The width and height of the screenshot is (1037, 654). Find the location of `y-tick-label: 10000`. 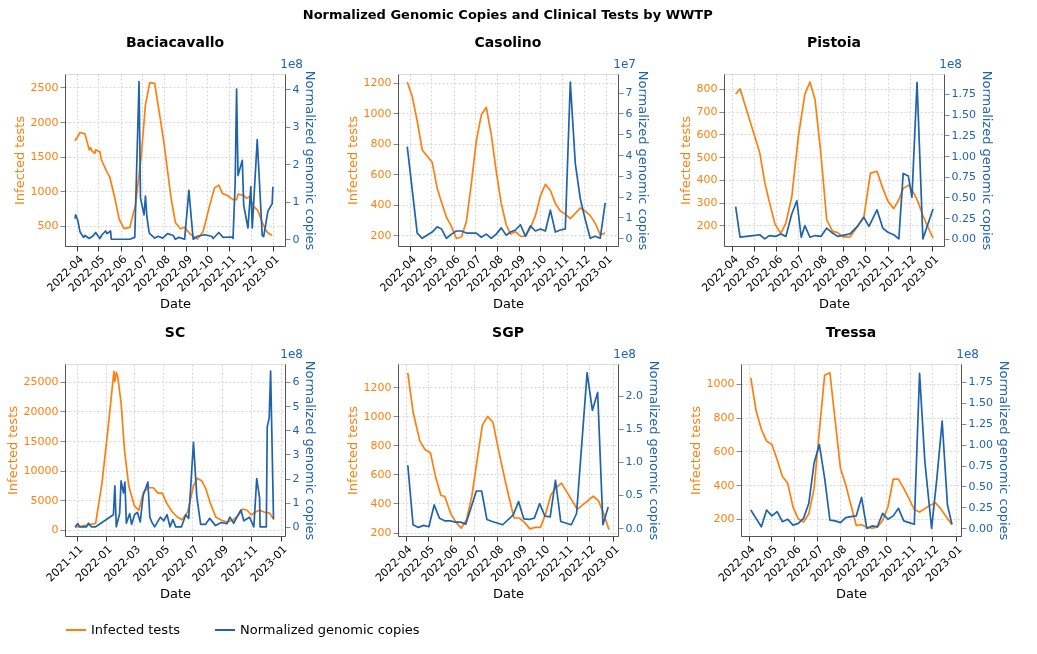

y-tick-label: 10000 is located at coordinates (41, 471).